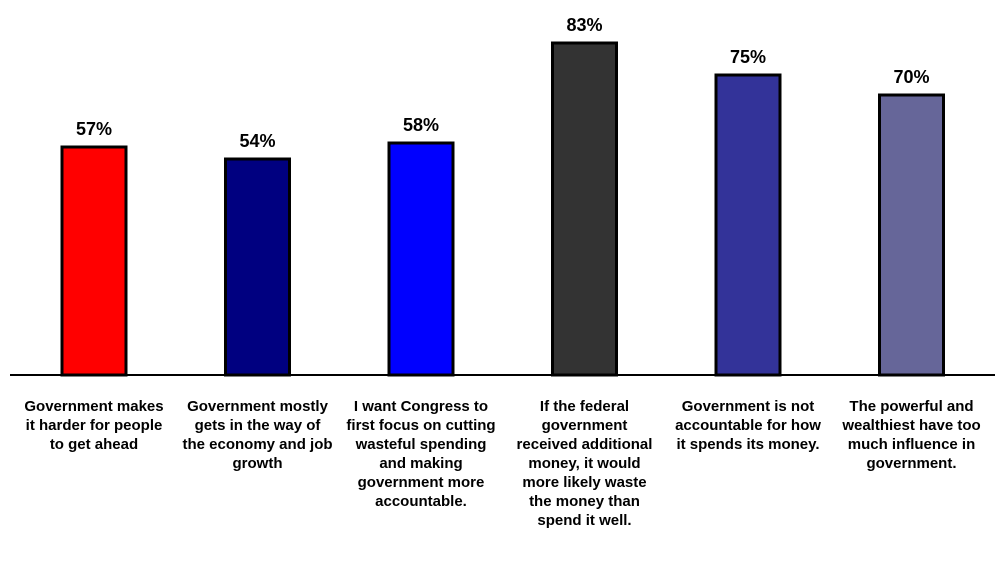  What do you see at coordinates (748, 57) in the screenshot?
I see `value-label-5: 75%` at bounding box center [748, 57].